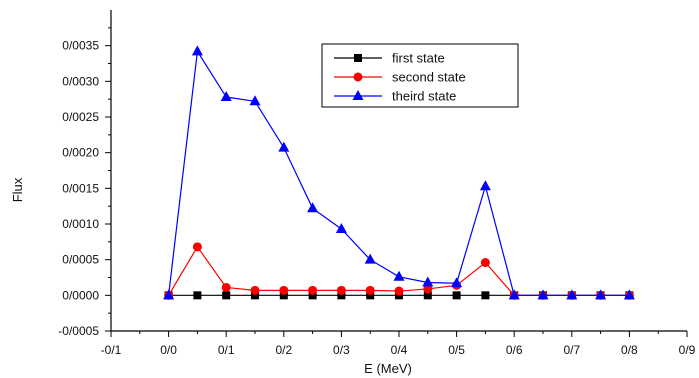 Image resolution: width=699 pixels, height=378 pixels. I want to click on x-tick-label: 0/6, so click(514, 350).